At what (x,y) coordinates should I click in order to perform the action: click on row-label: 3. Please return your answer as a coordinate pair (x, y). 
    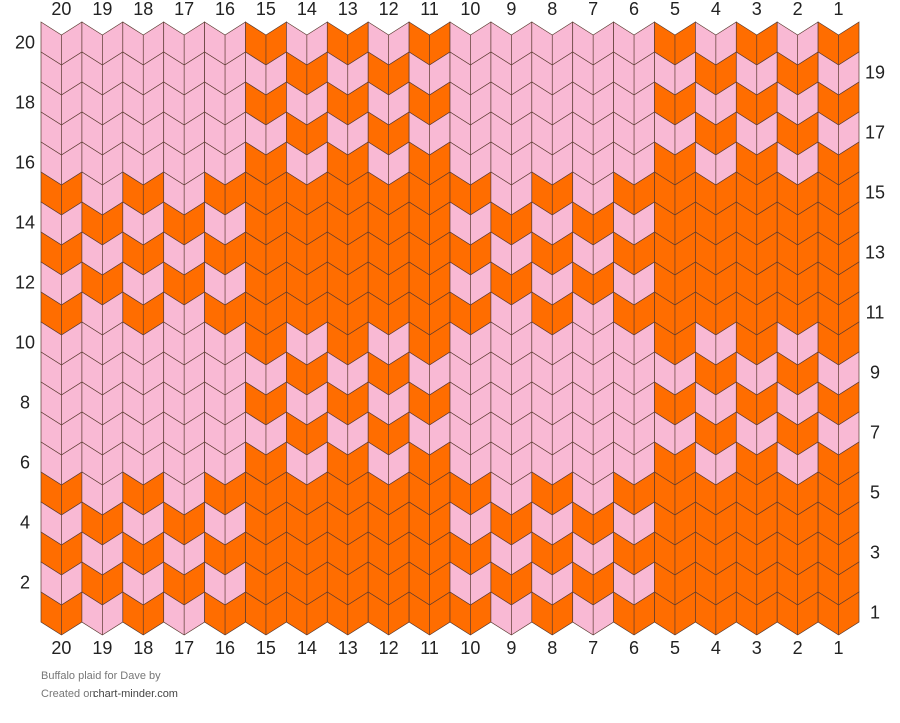
    Looking at the image, I should click on (875, 552).